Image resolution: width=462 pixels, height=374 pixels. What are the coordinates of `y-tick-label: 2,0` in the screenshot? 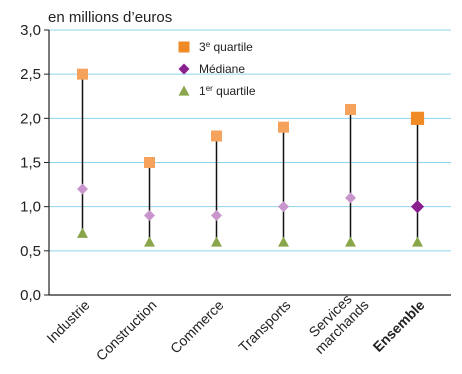 It's located at (30, 118).